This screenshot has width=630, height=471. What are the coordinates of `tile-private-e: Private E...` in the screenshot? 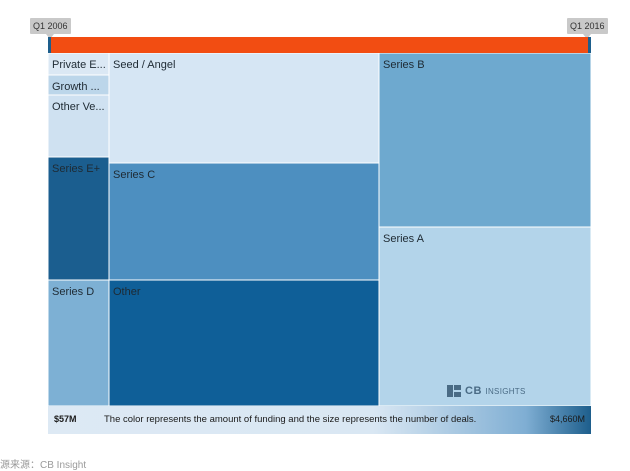 It's located at (79, 64).